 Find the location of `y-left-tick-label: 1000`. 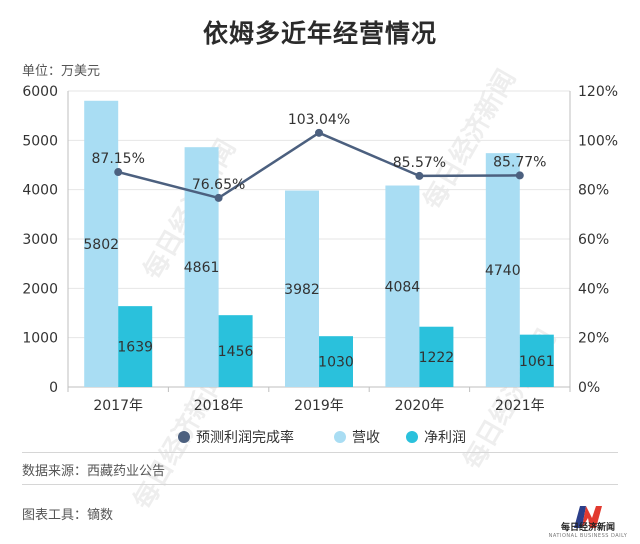

y-left-tick-label: 1000 is located at coordinates (40, 339).